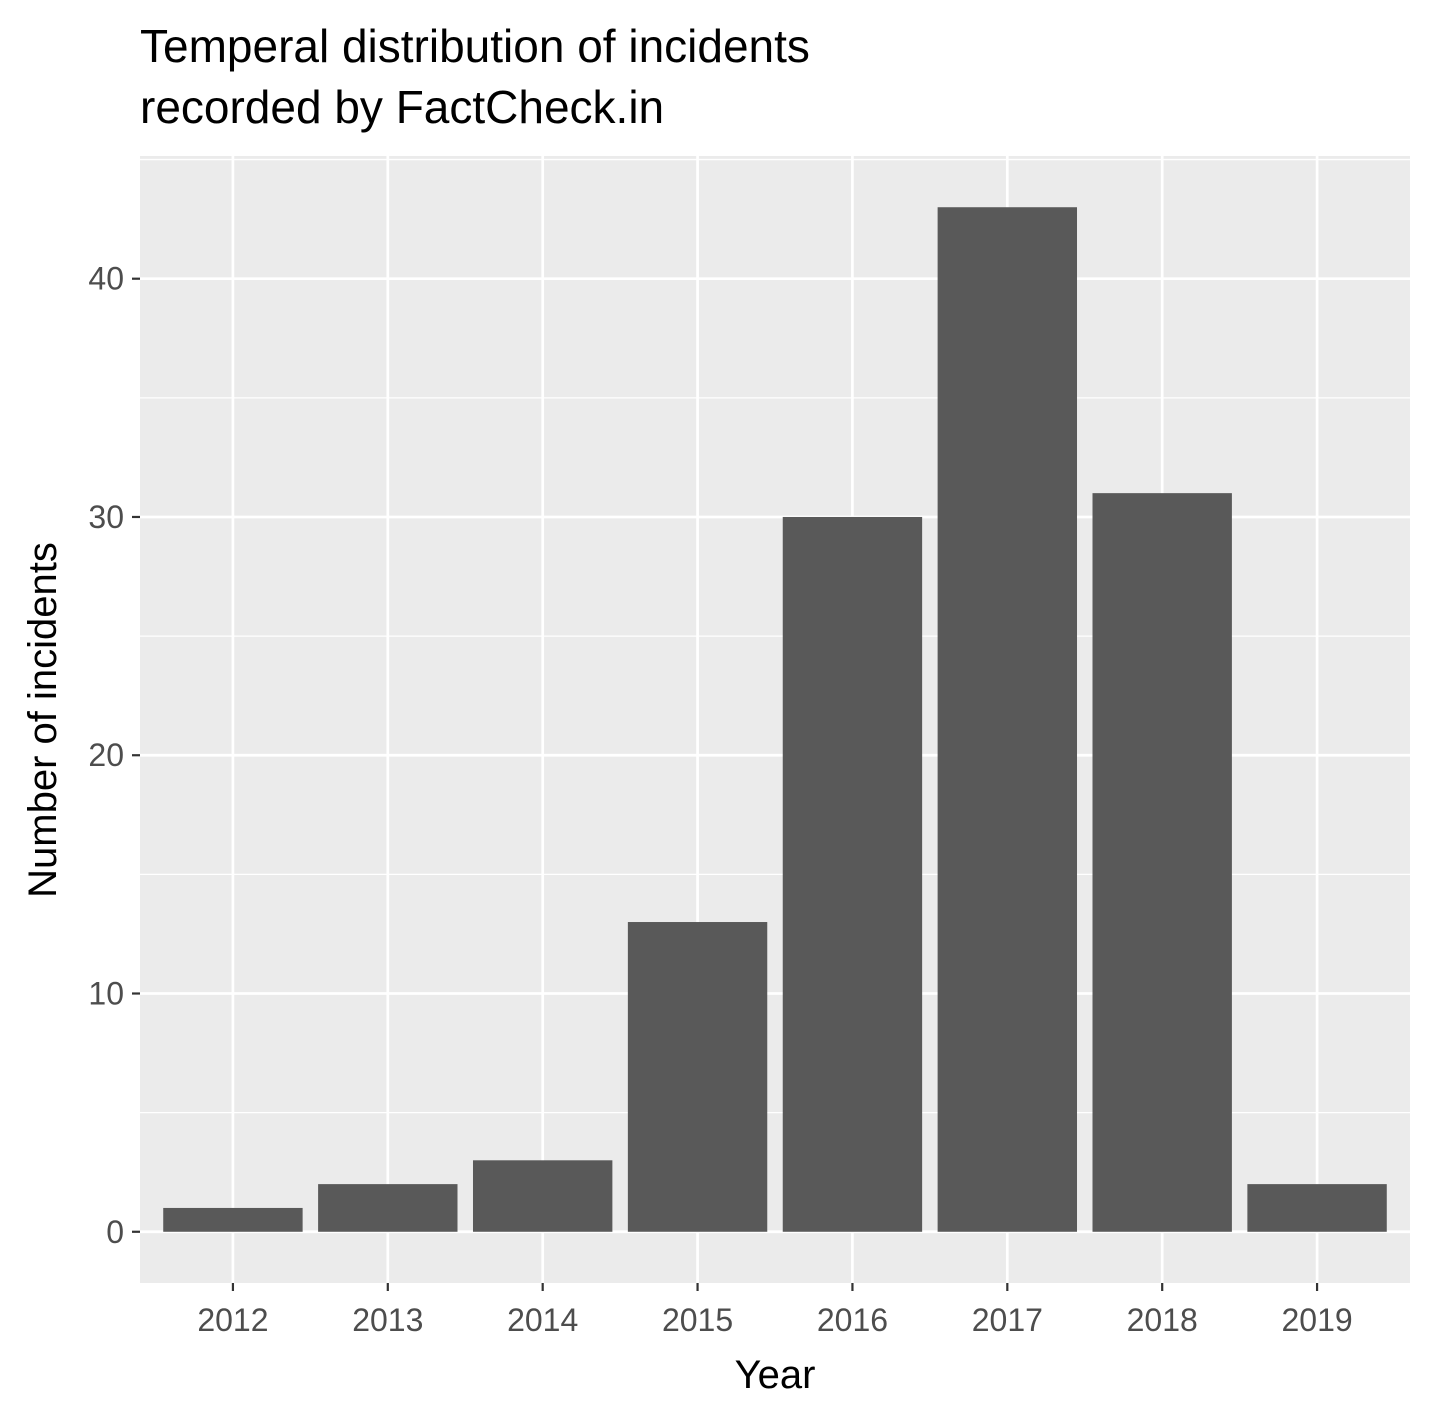 This screenshot has width=1434, height=1421. I want to click on x-tick-label: 2012, so click(232, 1320).